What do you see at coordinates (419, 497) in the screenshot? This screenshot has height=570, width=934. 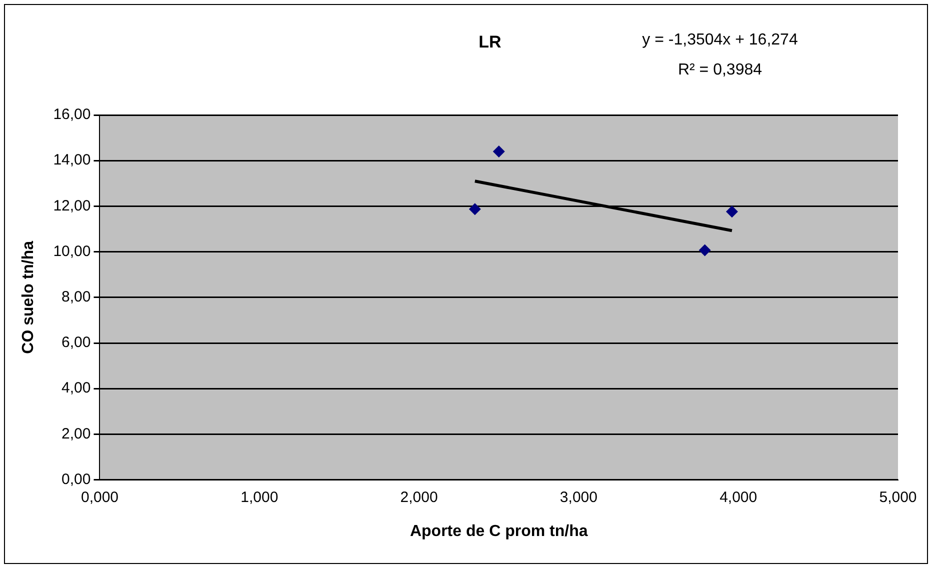 I see `x-tick-label: 2,000` at bounding box center [419, 497].